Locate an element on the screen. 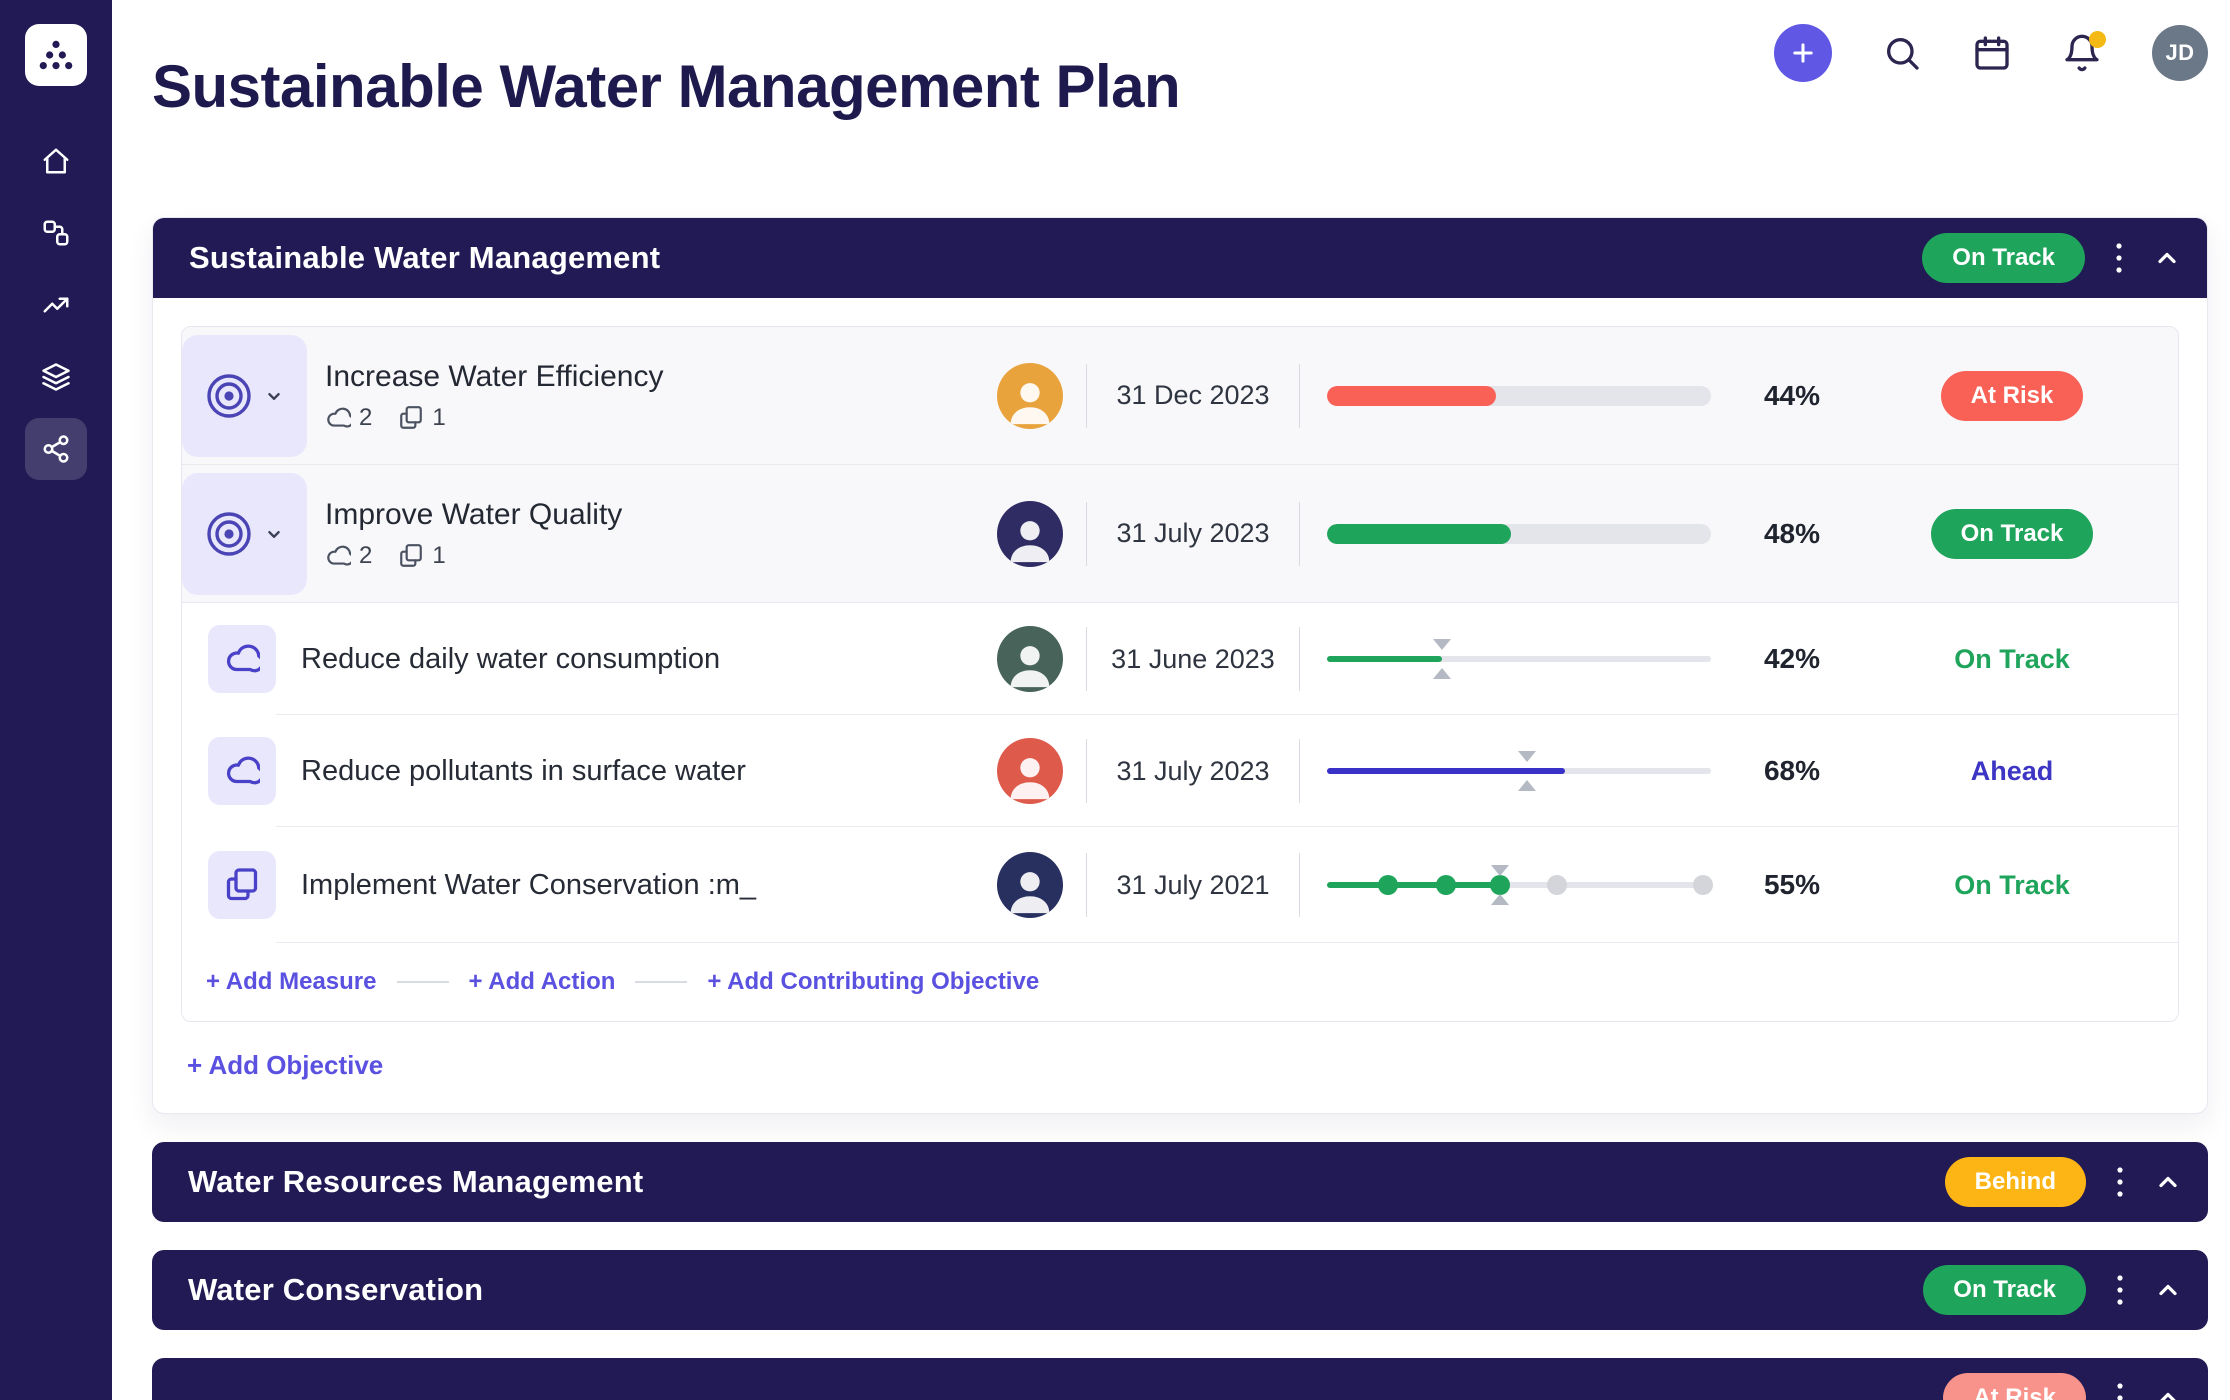 This screenshot has width=2230, height=1400. action-title: Implement Water Conservation :m_ is located at coordinates (529, 884).